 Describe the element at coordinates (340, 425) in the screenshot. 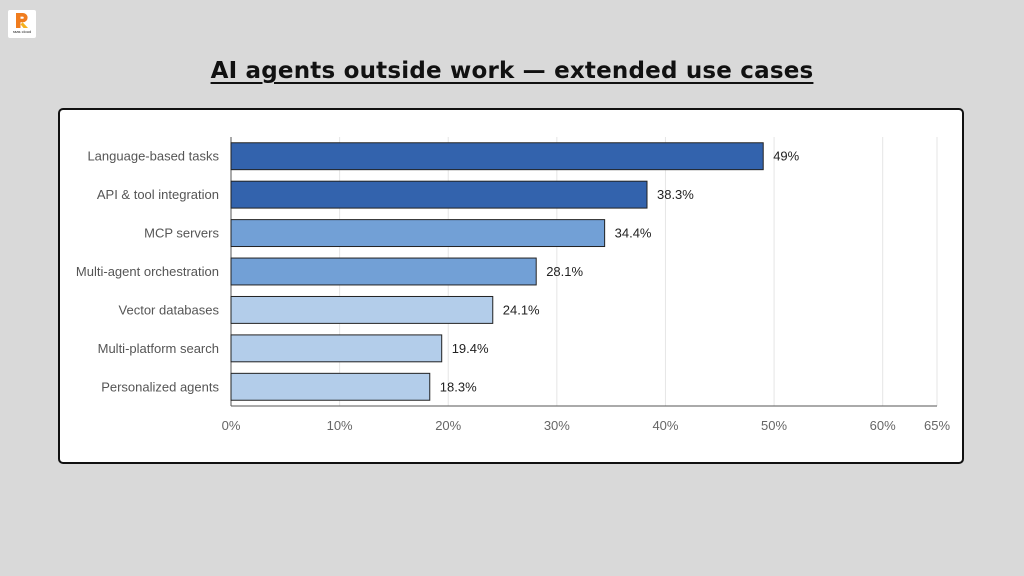

I see `x-tick-label-1: 10%` at that location.